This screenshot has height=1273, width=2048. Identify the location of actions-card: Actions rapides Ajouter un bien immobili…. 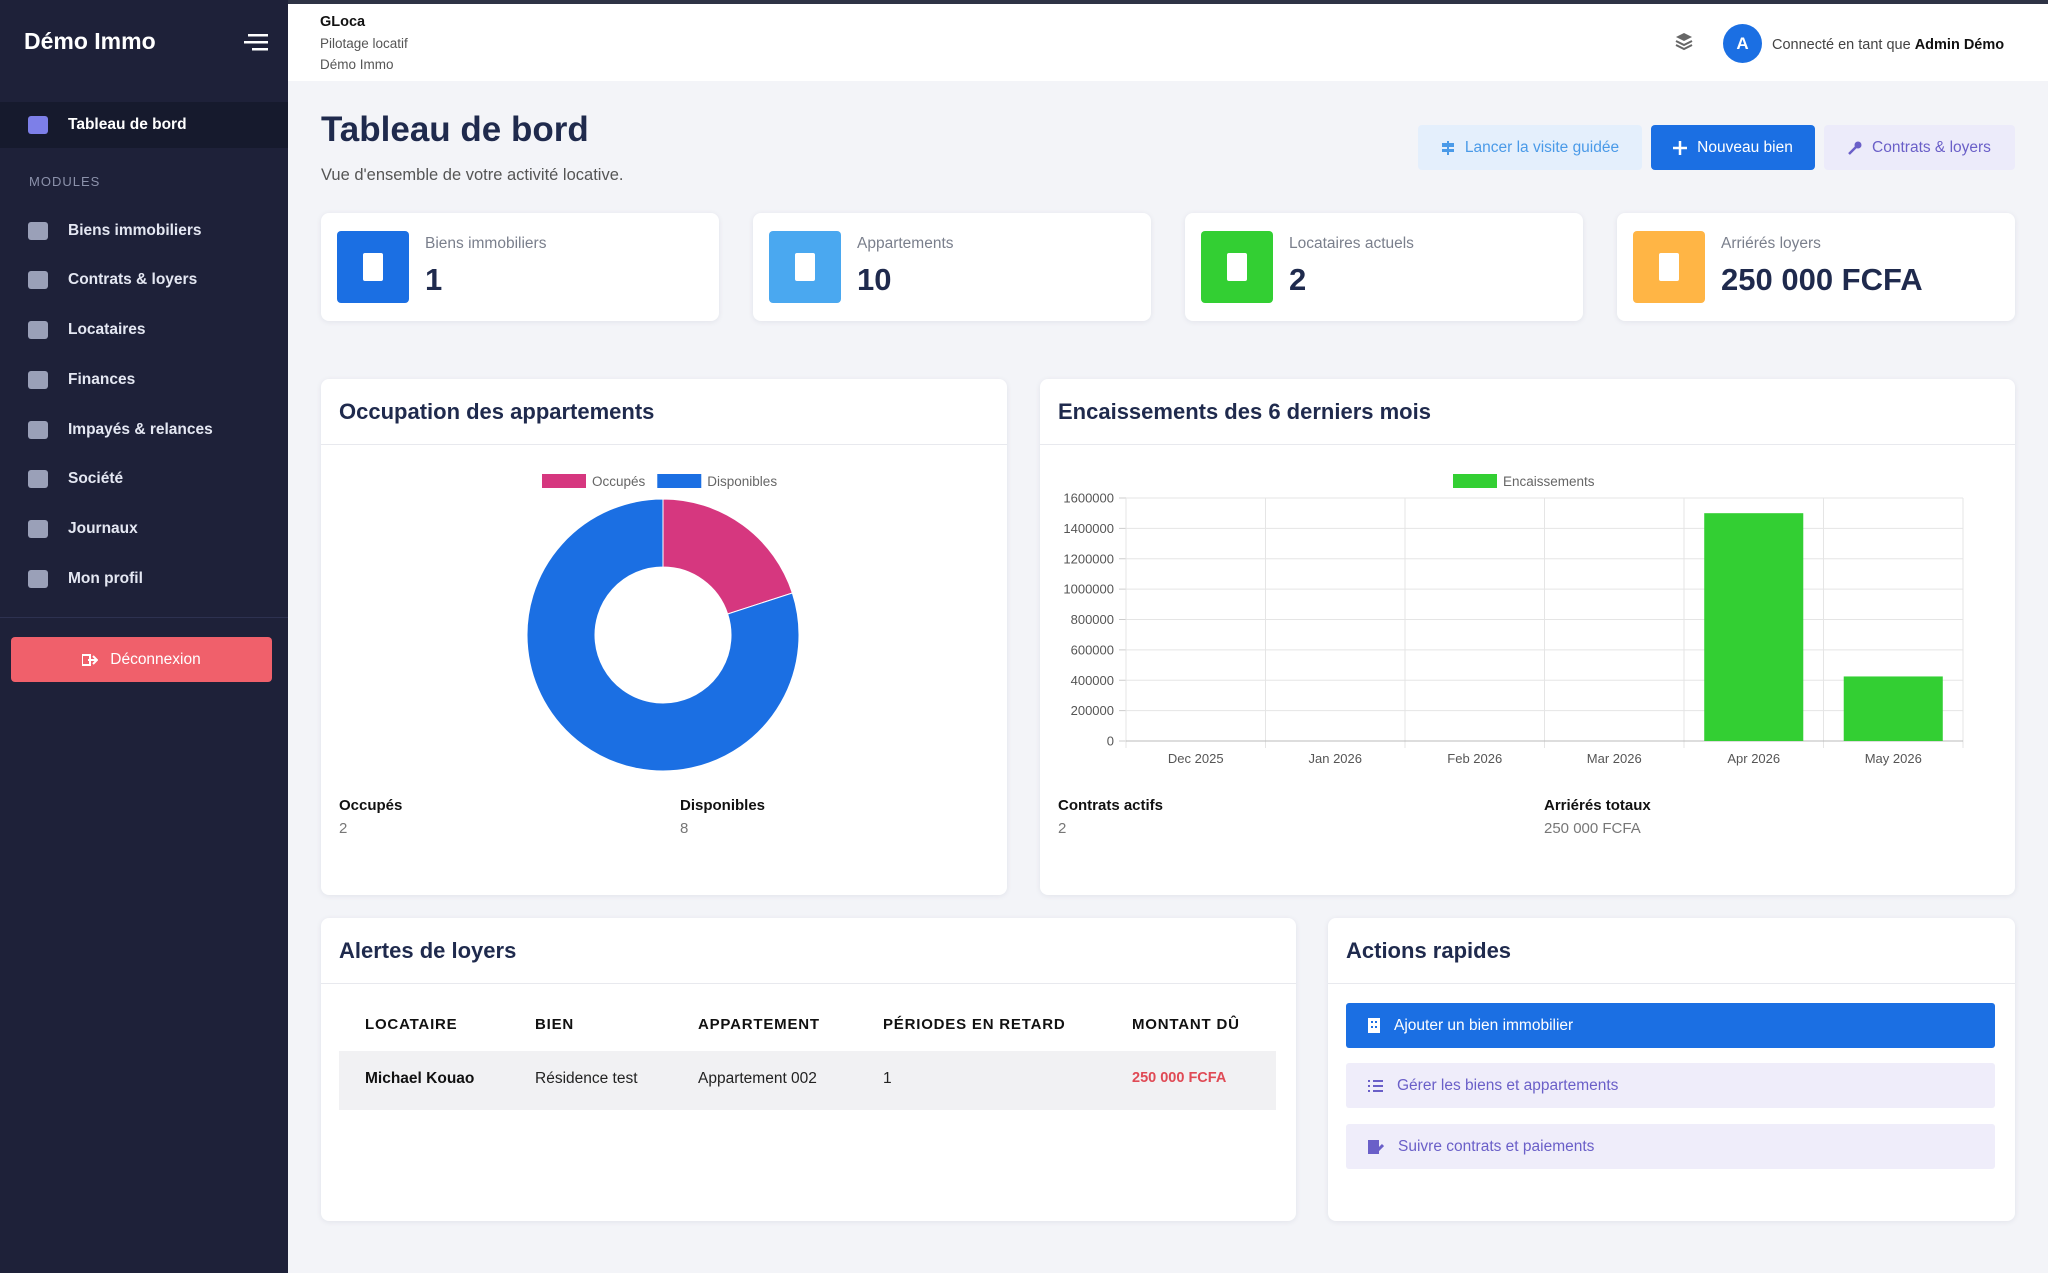
(1671, 1069).